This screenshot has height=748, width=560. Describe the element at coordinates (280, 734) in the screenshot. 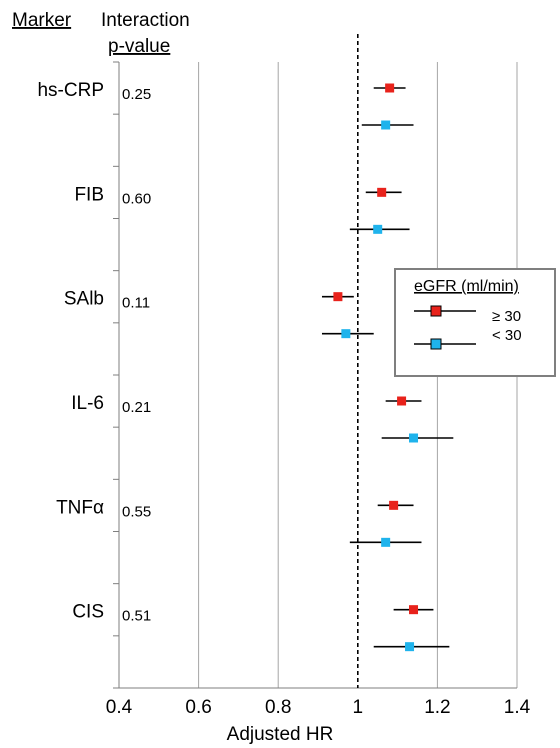

I see `x-axis-label: Adjusted HR` at that location.